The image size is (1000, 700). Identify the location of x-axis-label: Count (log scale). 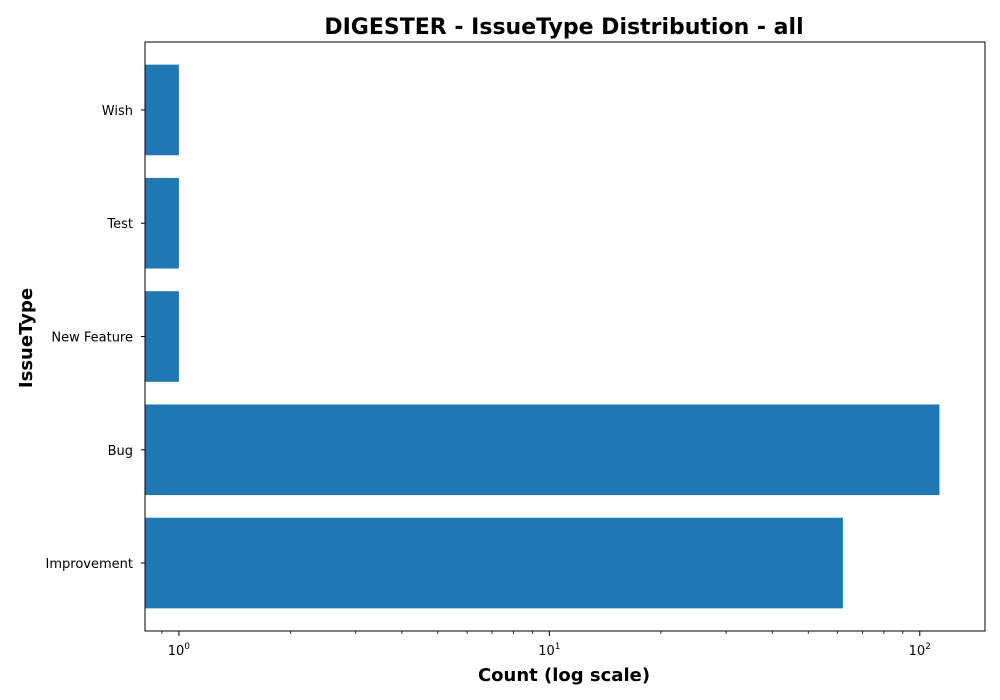
(564, 675).